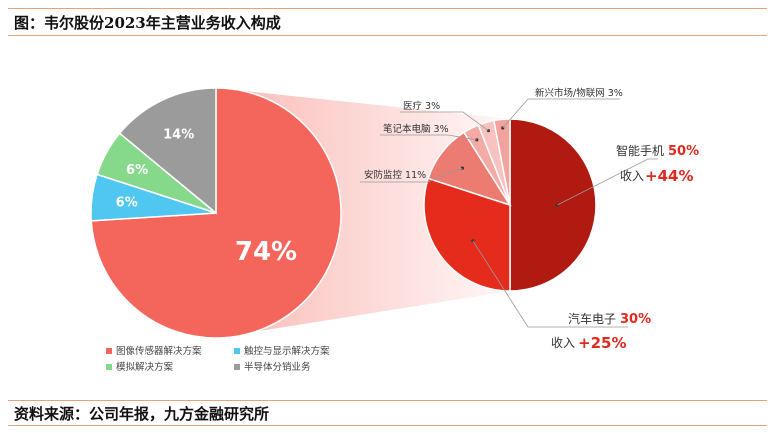 The image size is (775, 433). I want to click on legend-label-3: 模拟解决方案, so click(145, 367).